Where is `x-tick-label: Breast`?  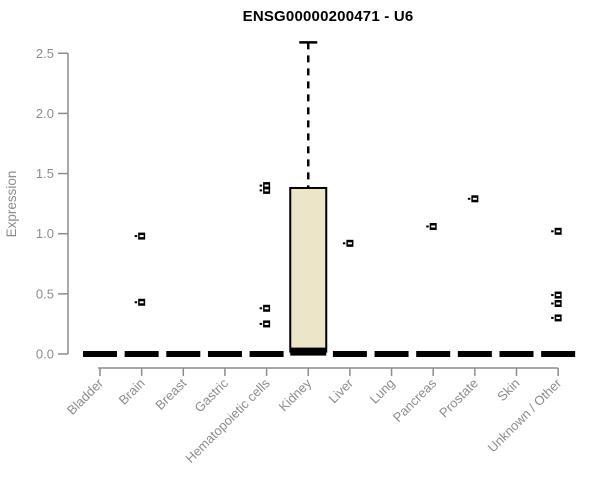
x-tick-label: Breast is located at coordinates (170, 393).